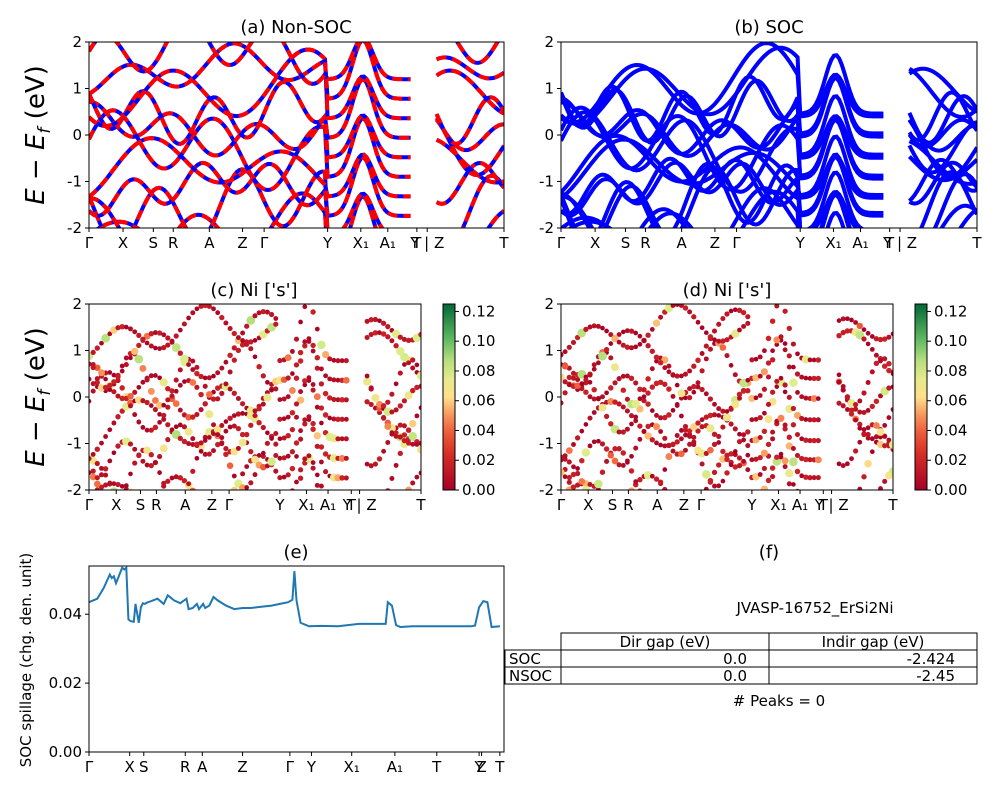 This screenshot has width=1000, height=800. Describe the element at coordinates (229, 505) in the screenshot. I see `xtick-label: Γ` at that location.